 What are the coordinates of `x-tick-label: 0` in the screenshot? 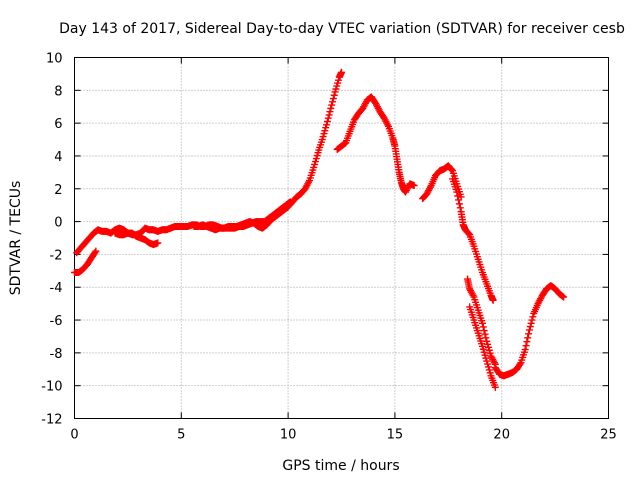 It's located at (74, 435).